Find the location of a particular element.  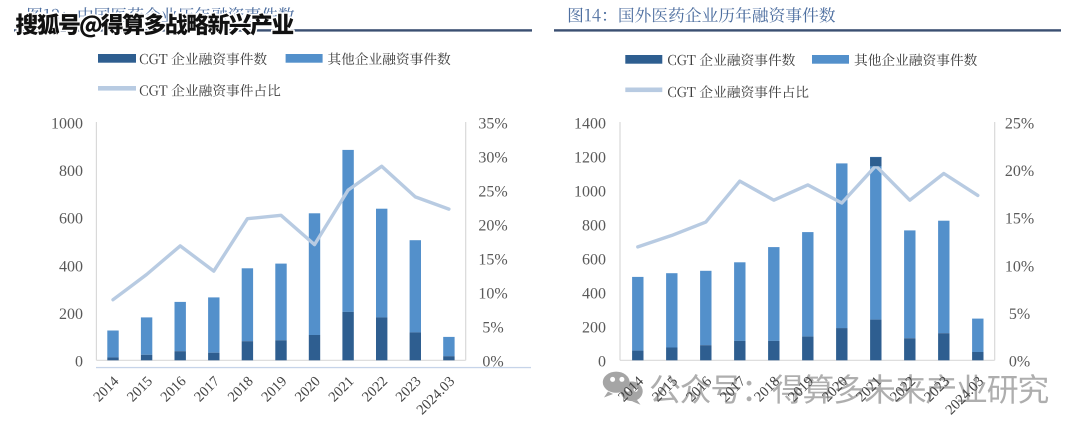

svg-text: 35% is located at coordinates (492, 123).